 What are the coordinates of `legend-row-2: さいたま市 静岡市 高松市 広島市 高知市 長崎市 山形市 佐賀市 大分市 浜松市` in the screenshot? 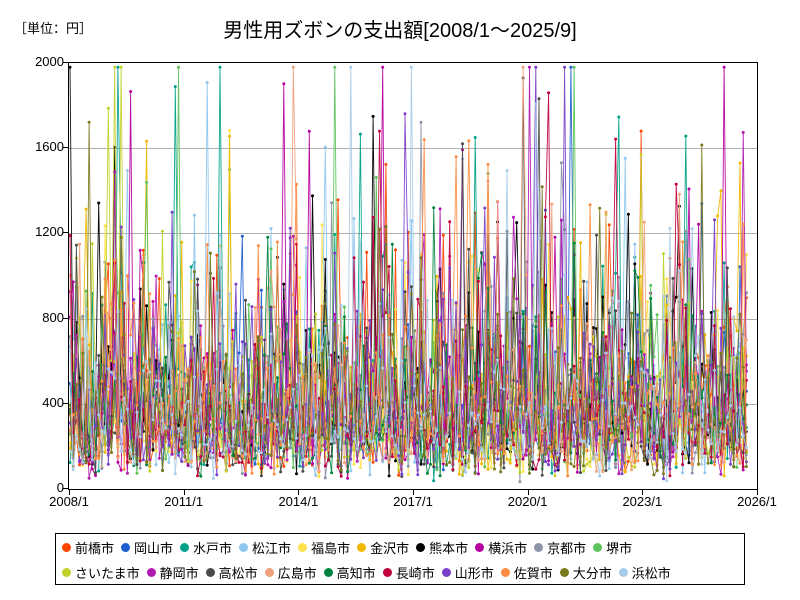 It's located at (400, 572).